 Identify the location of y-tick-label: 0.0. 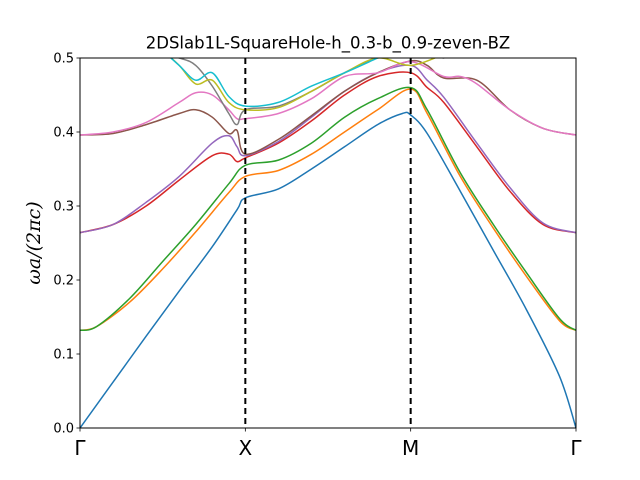
(63, 429).